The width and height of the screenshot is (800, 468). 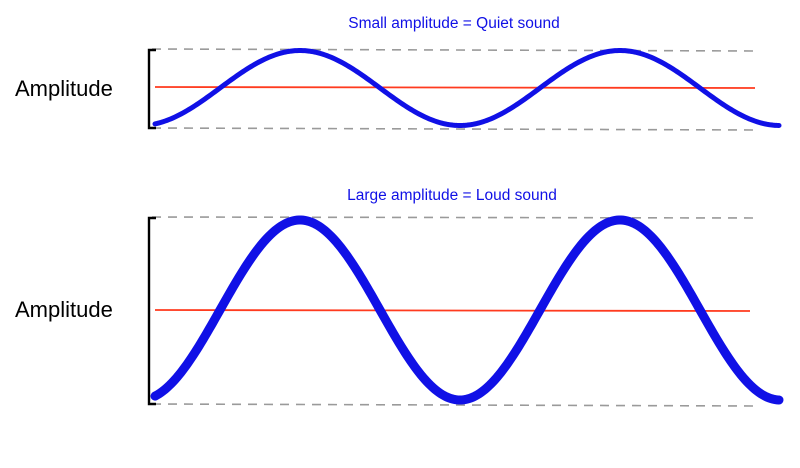 I want to click on quiet-sound-wave, so click(x=467, y=88).